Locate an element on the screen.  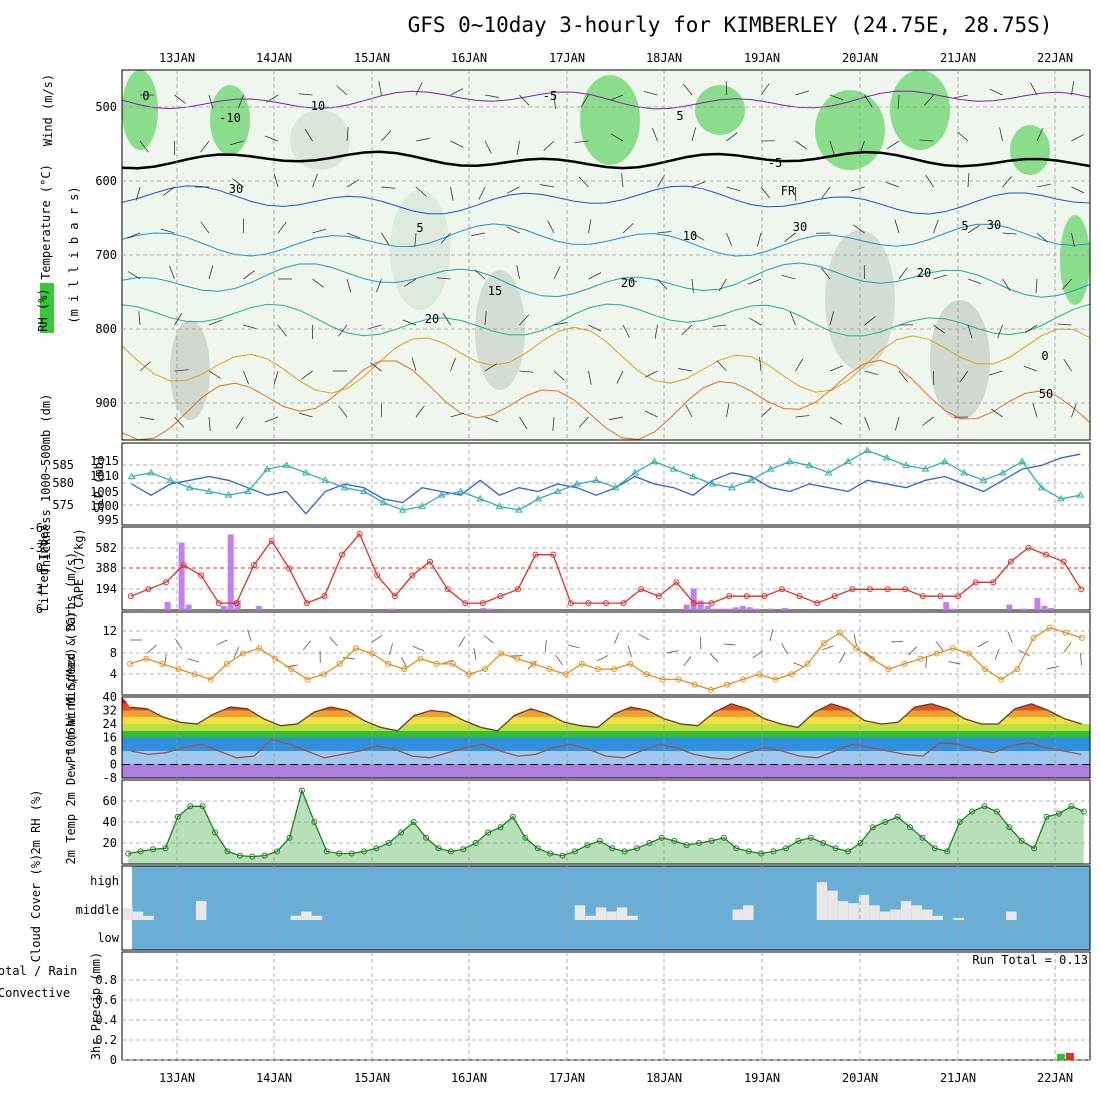
y-tick-label: 0.8 is located at coordinates (106, 980).